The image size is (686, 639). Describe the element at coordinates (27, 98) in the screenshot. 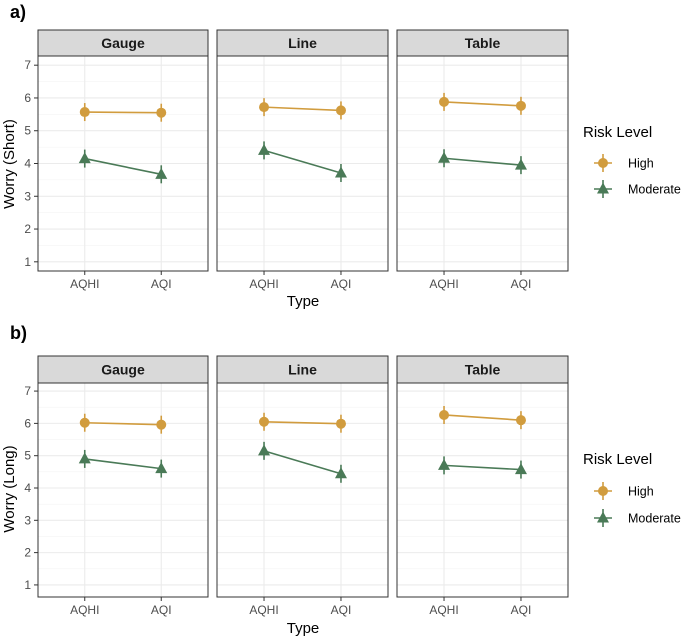

I see `y-tick-label: 6` at that location.